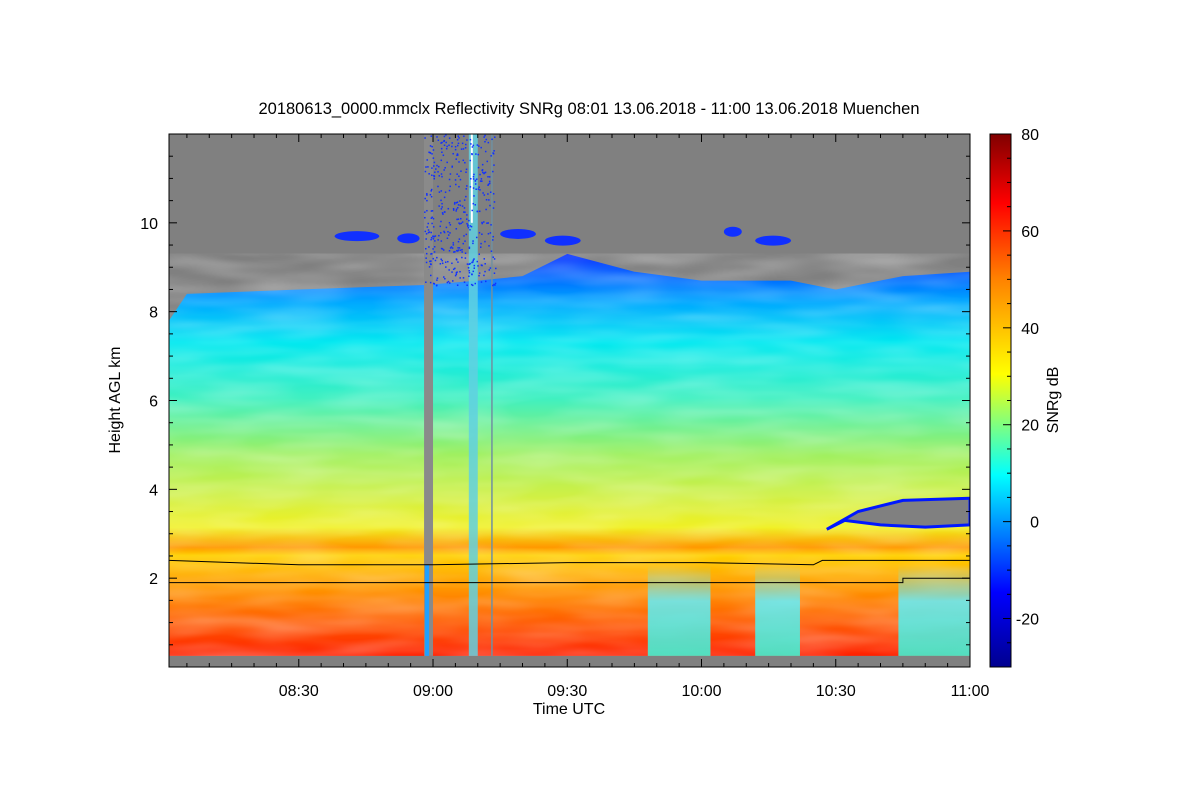  Describe the element at coordinates (569, 709) in the screenshot. I see `x-axis-label: Time UTC` at that location.